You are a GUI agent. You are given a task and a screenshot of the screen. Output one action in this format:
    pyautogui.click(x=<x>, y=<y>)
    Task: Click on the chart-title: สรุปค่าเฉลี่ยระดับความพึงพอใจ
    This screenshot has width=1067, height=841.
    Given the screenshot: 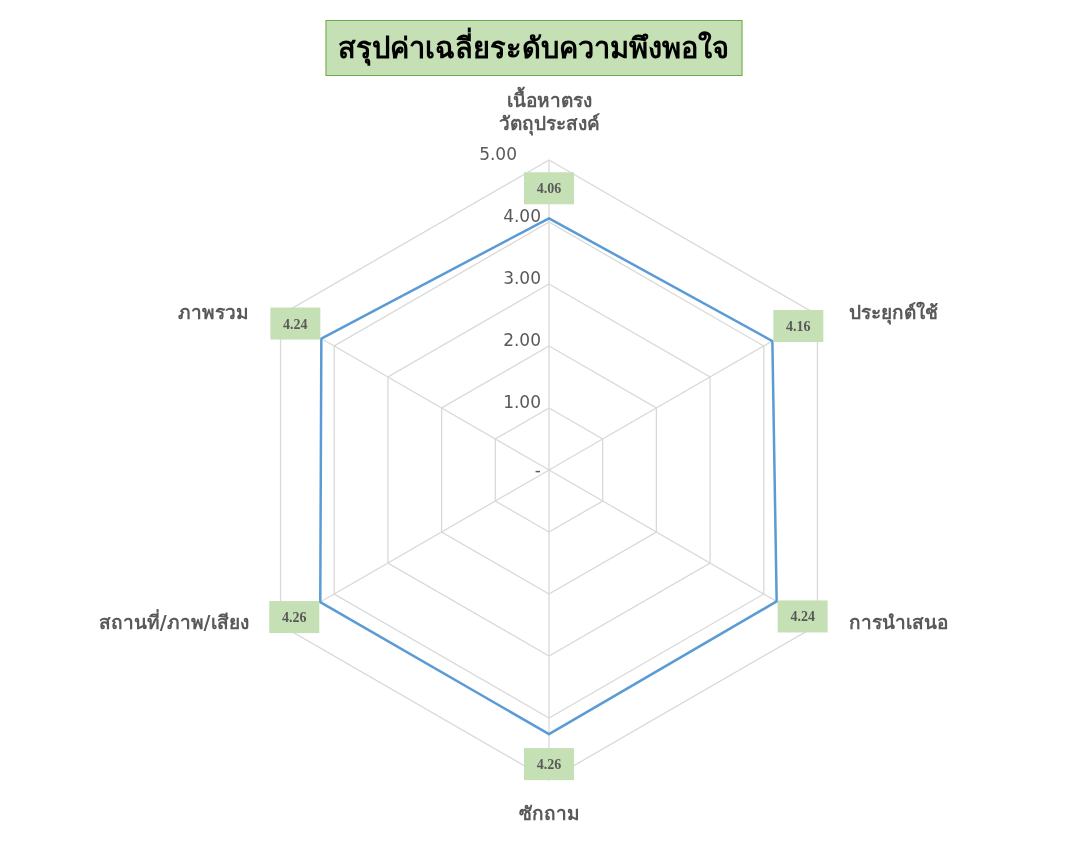 What is the action you would take?
    pyautogui.click(x=533, y=48)
    